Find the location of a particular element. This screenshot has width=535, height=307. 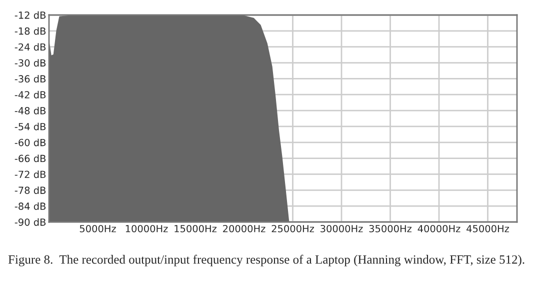

y-tick-label: -54 dB is located at coordinates (30, 126).